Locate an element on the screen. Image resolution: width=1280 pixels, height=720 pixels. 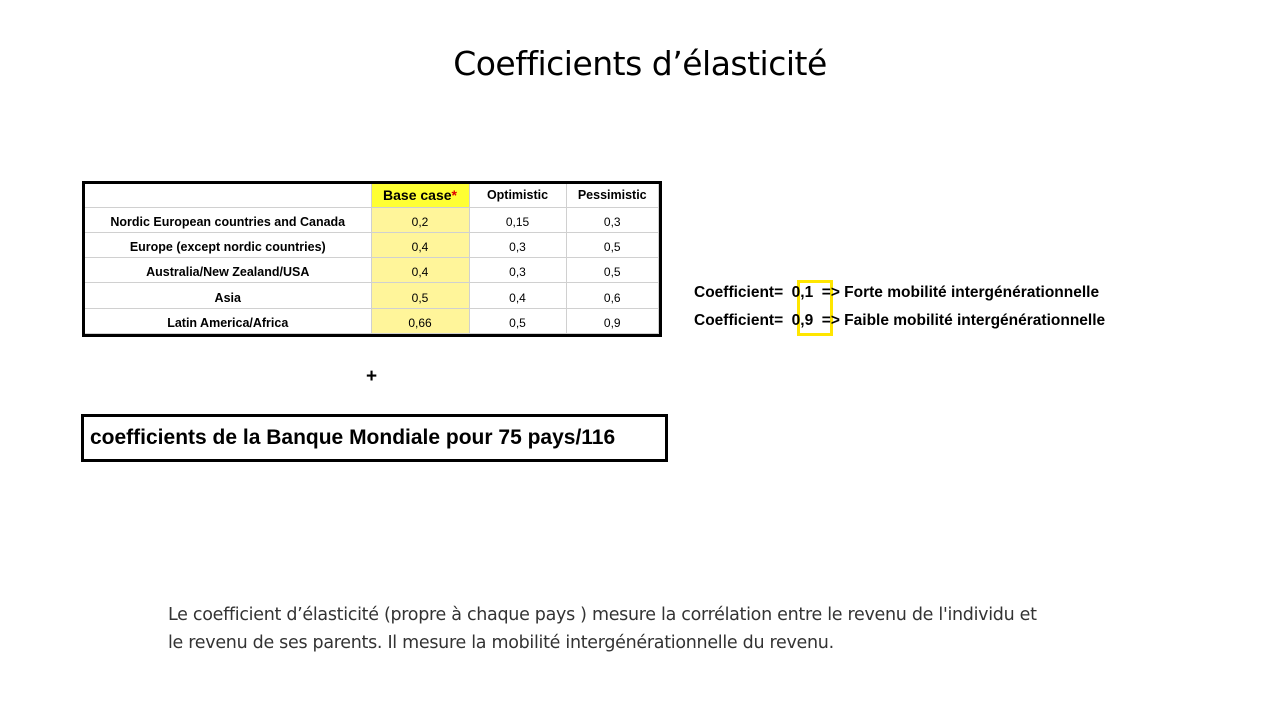
pessimistic-value: 0,6 is located at coordinates (612, 295).